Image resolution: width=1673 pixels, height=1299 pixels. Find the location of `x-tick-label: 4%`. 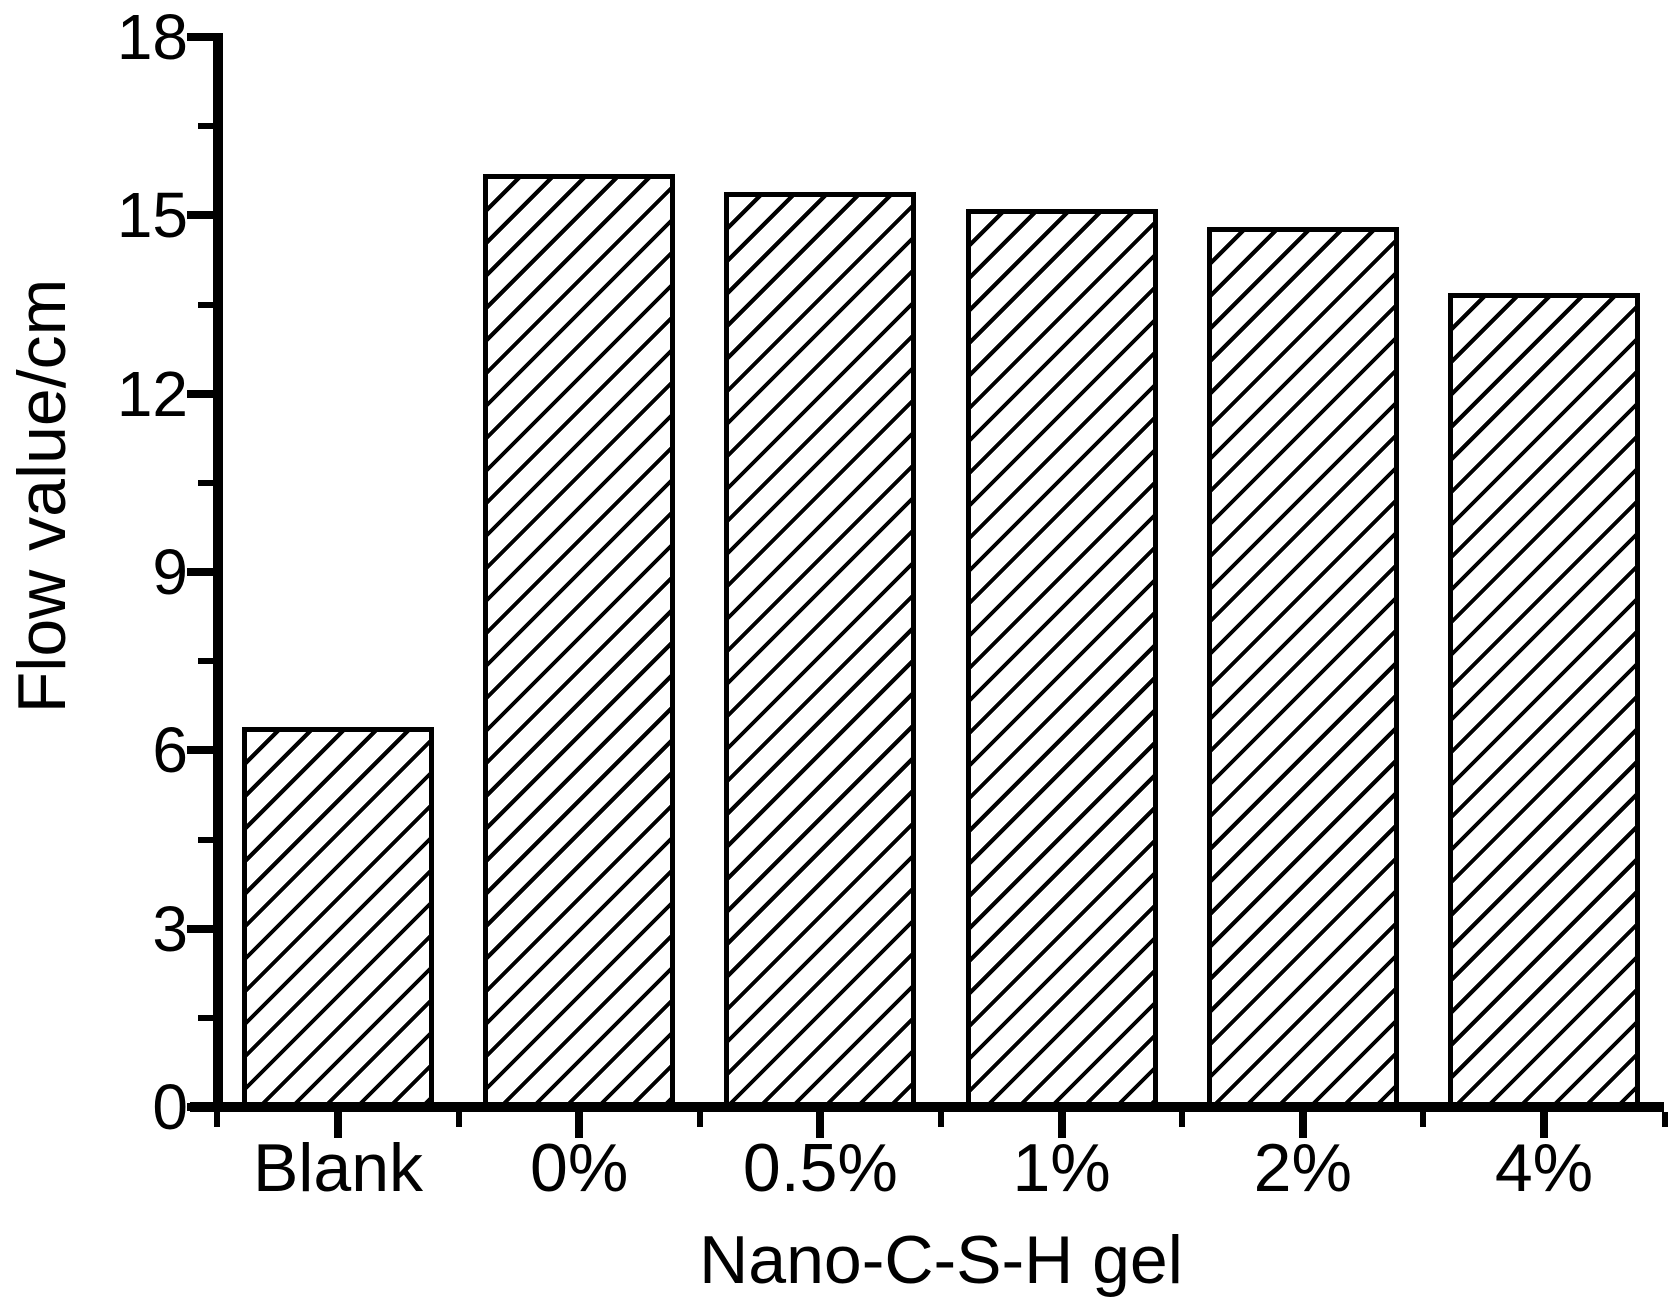

x-tick-label: 4% is located at coordinates (1544, 1168).